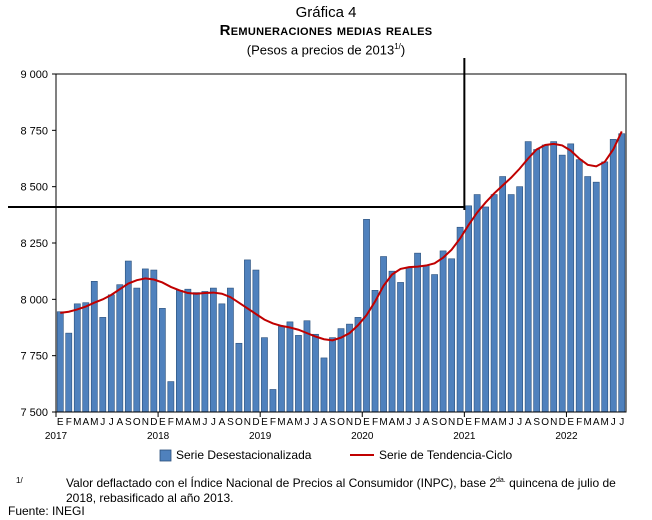 This screenshot has height=520, width=652. What do you see at coordinates (19, 480) in the screenshot?
I see `footnote-marker: 1/` at bounding box center [19, 480].